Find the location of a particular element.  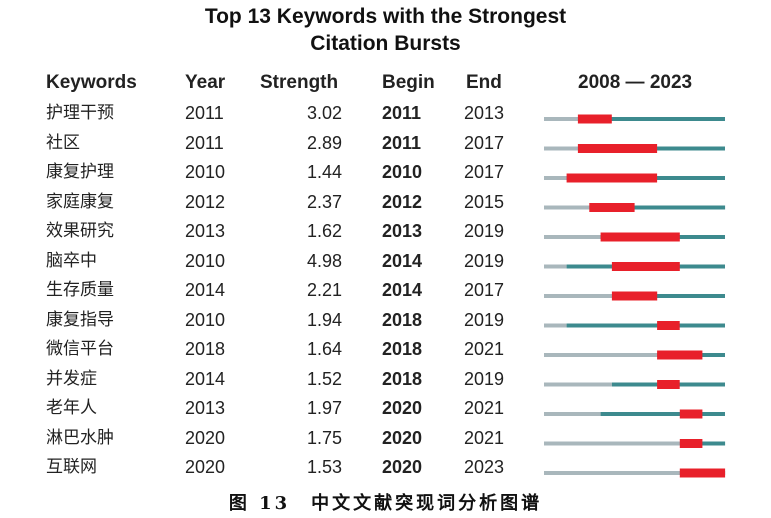

strength-cell: 1.52 is located at coordinates (324, 378).